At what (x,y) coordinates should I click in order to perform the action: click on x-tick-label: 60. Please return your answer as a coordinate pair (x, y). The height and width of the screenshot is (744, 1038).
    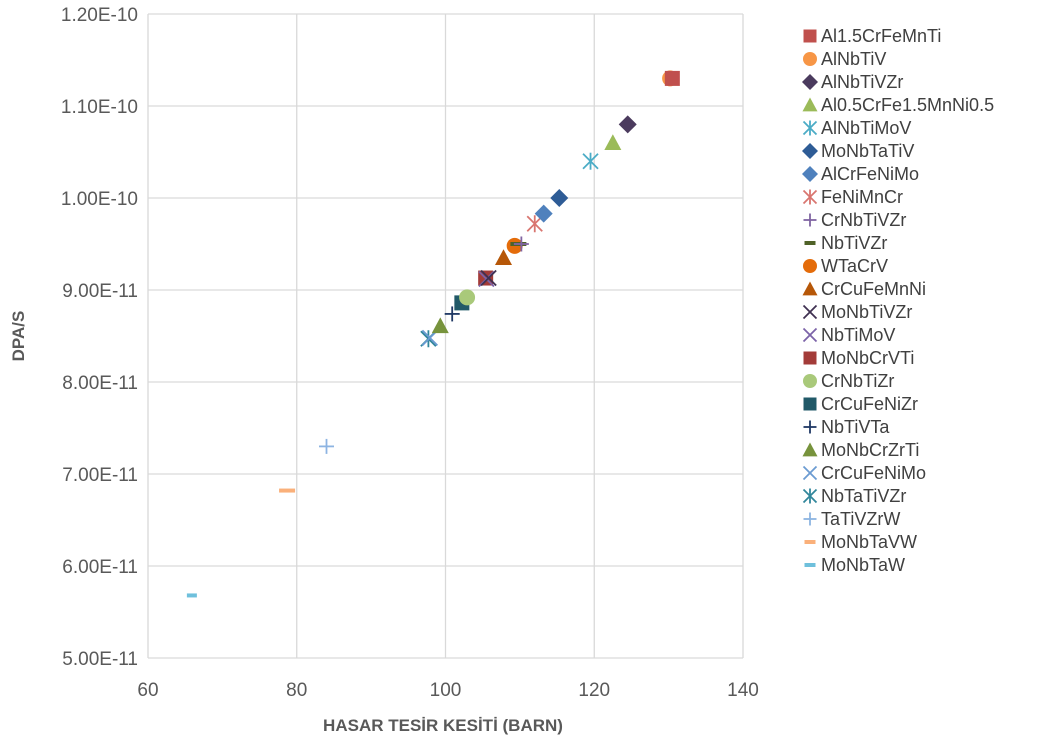
    Looking at the image, I should click on (147, 690).